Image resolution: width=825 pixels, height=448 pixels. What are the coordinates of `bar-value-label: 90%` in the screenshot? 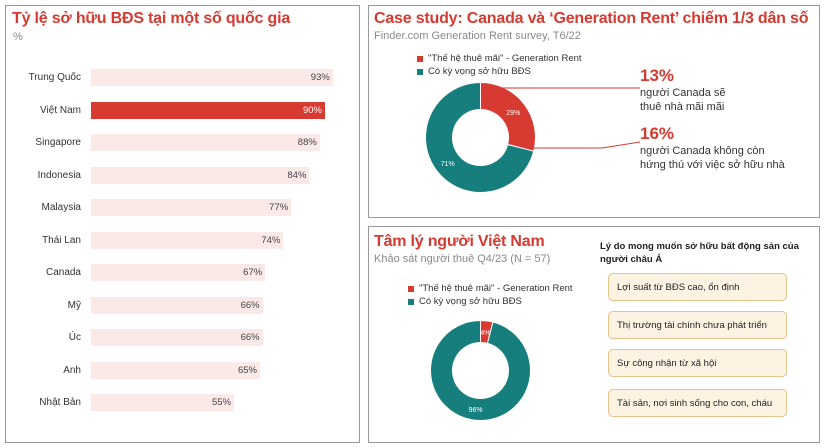 It's located at (312, 110).